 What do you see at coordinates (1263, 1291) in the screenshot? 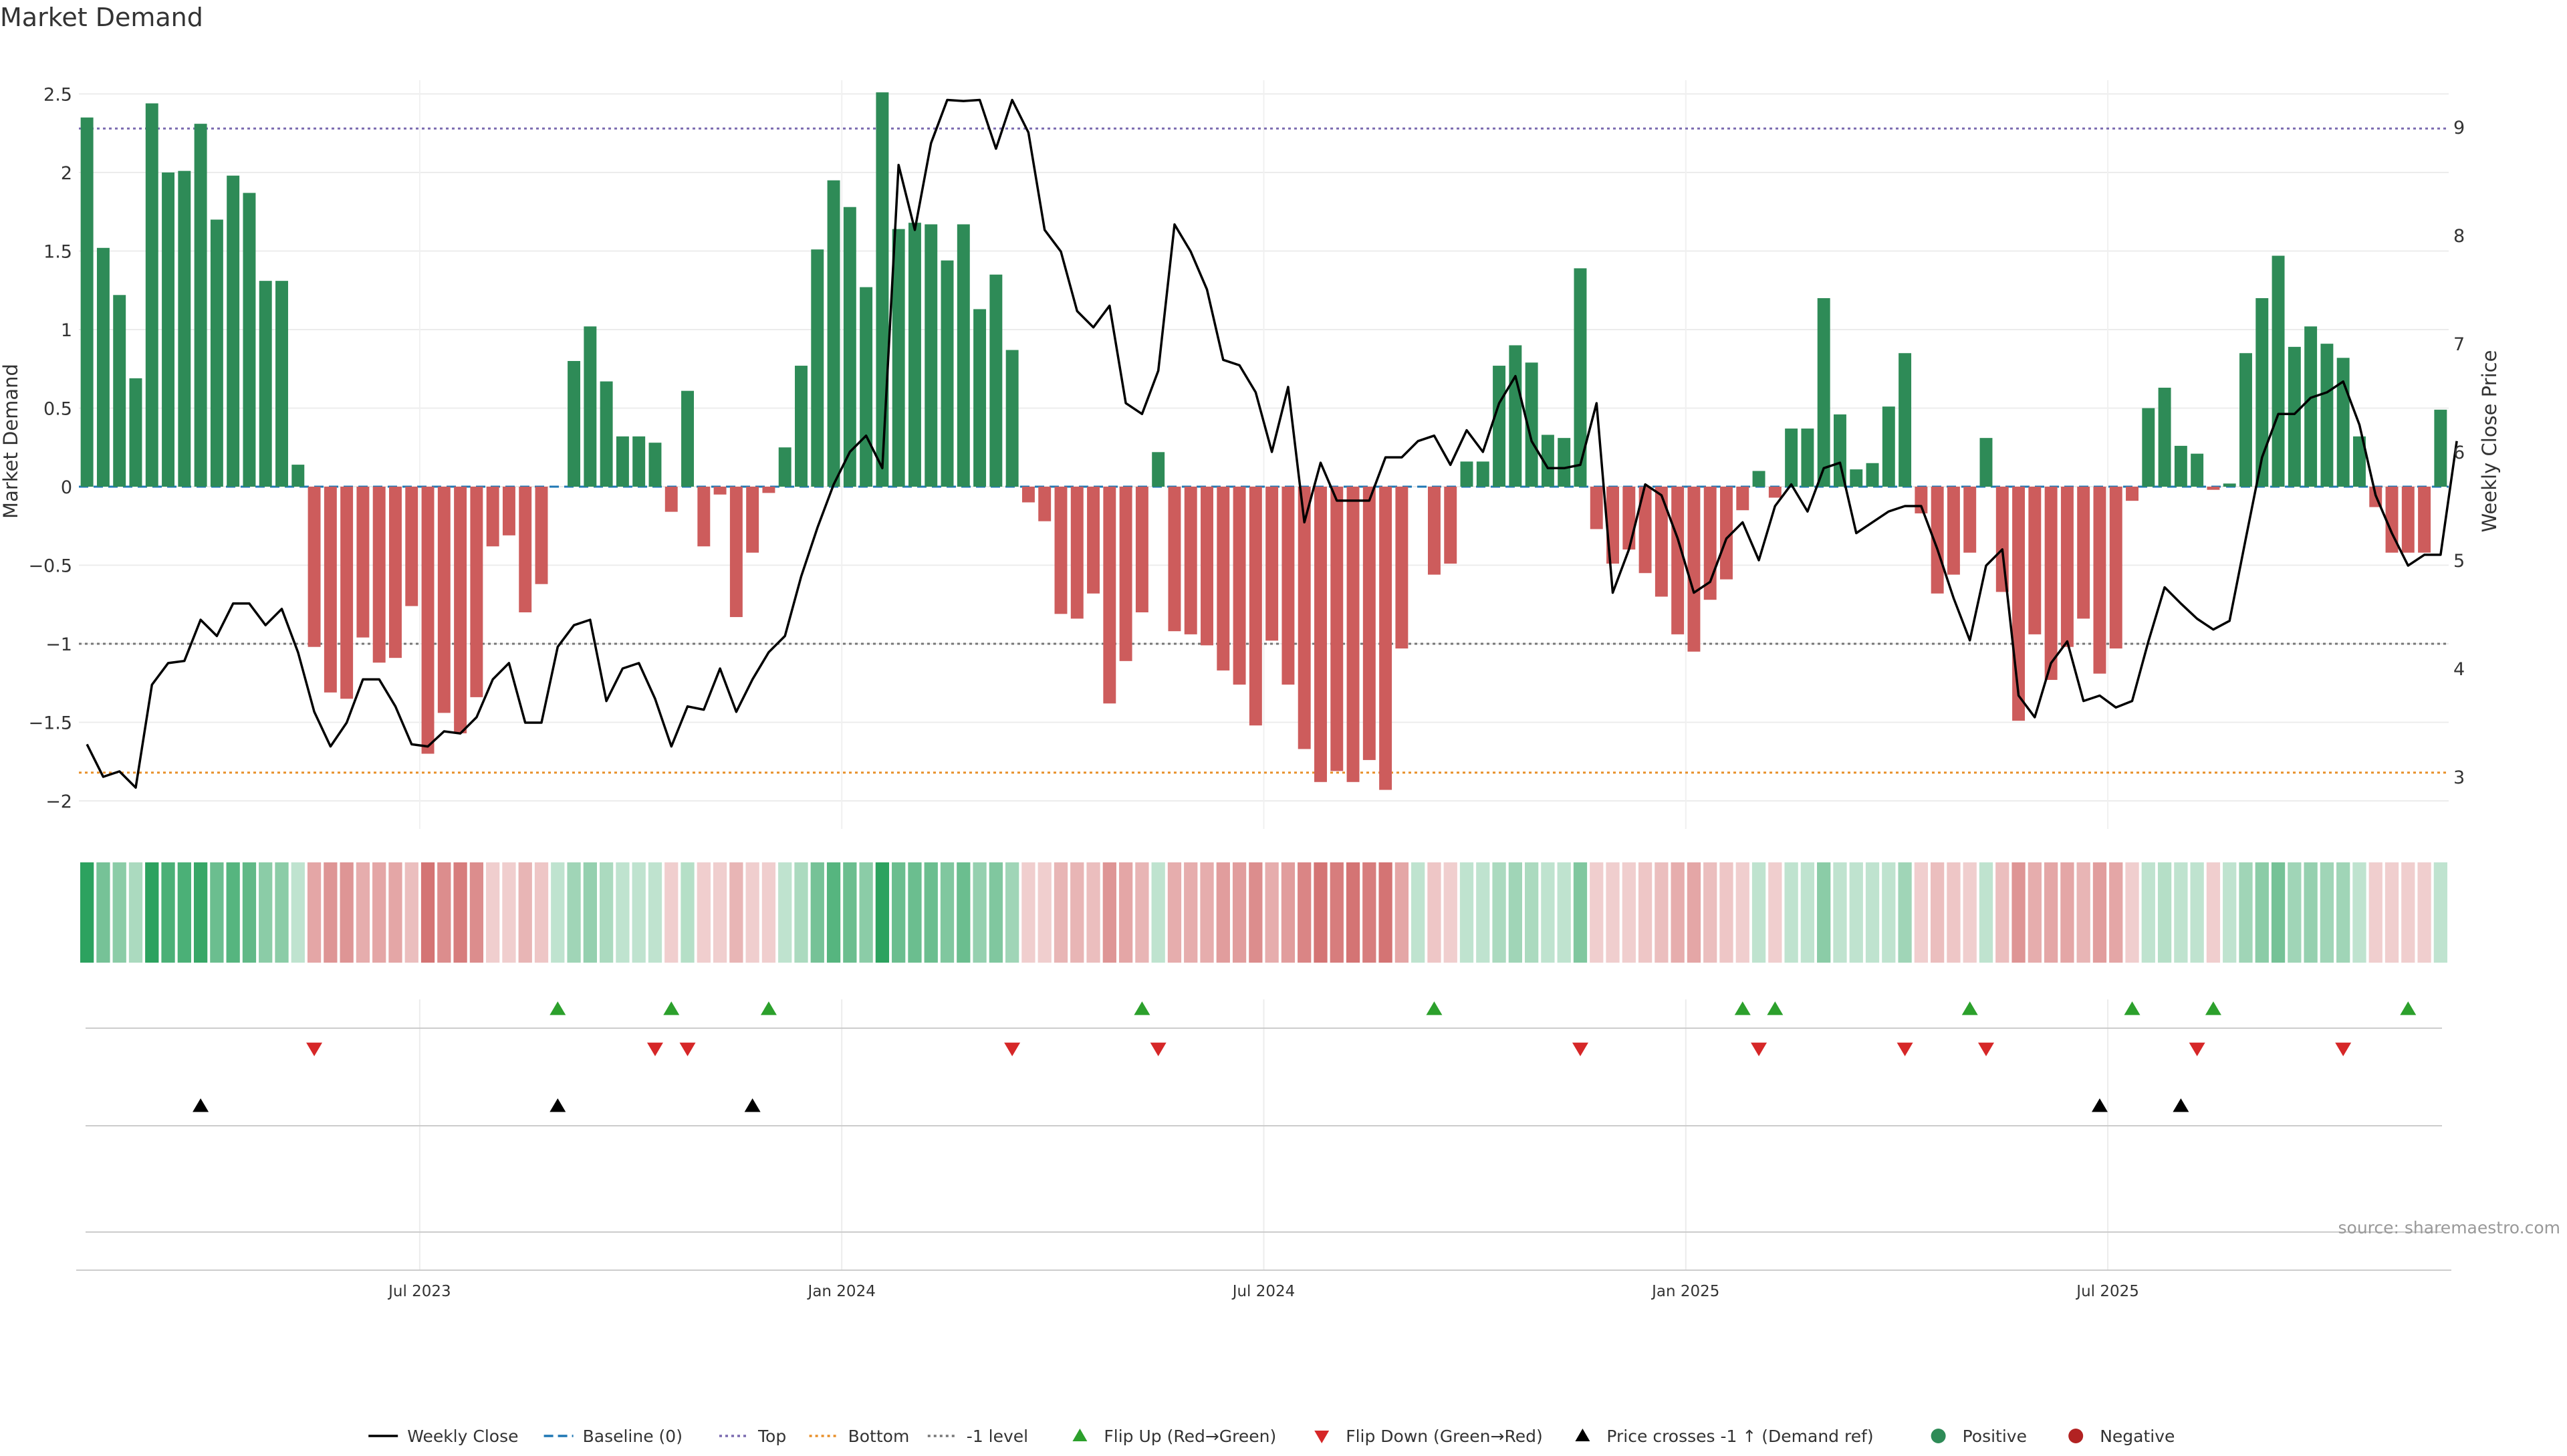
I see `x-tick-label: Jul 2024` at bounding box center [1263, 1291].